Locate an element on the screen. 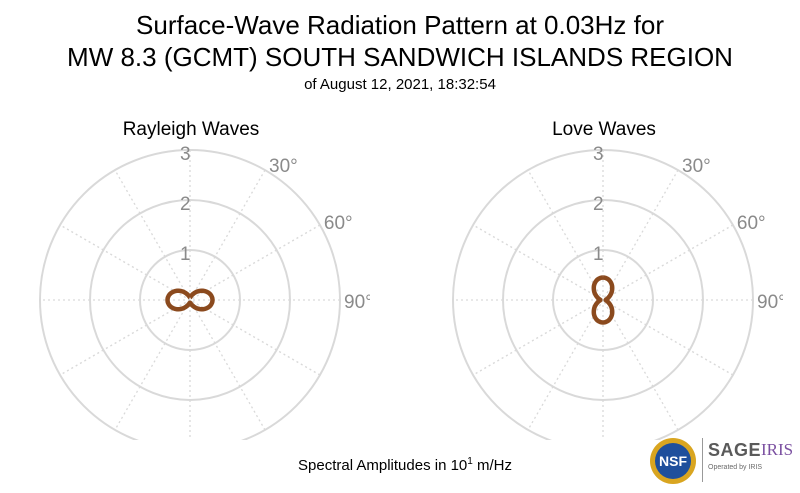  love-panel-title: Love Waves is located at coordinates (604, 129).